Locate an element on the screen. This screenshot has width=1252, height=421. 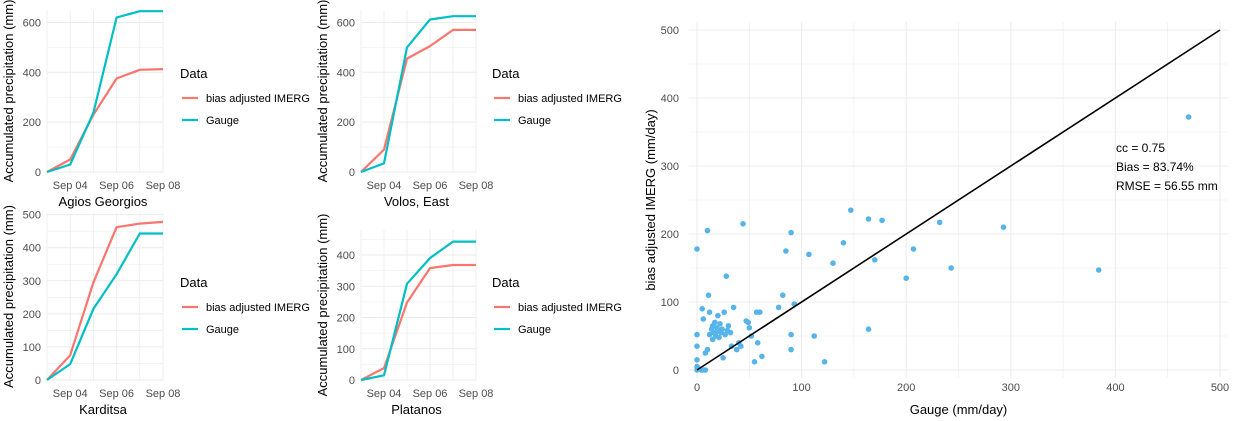
panel-title: Karditsa is located at coordinates (103, 409).